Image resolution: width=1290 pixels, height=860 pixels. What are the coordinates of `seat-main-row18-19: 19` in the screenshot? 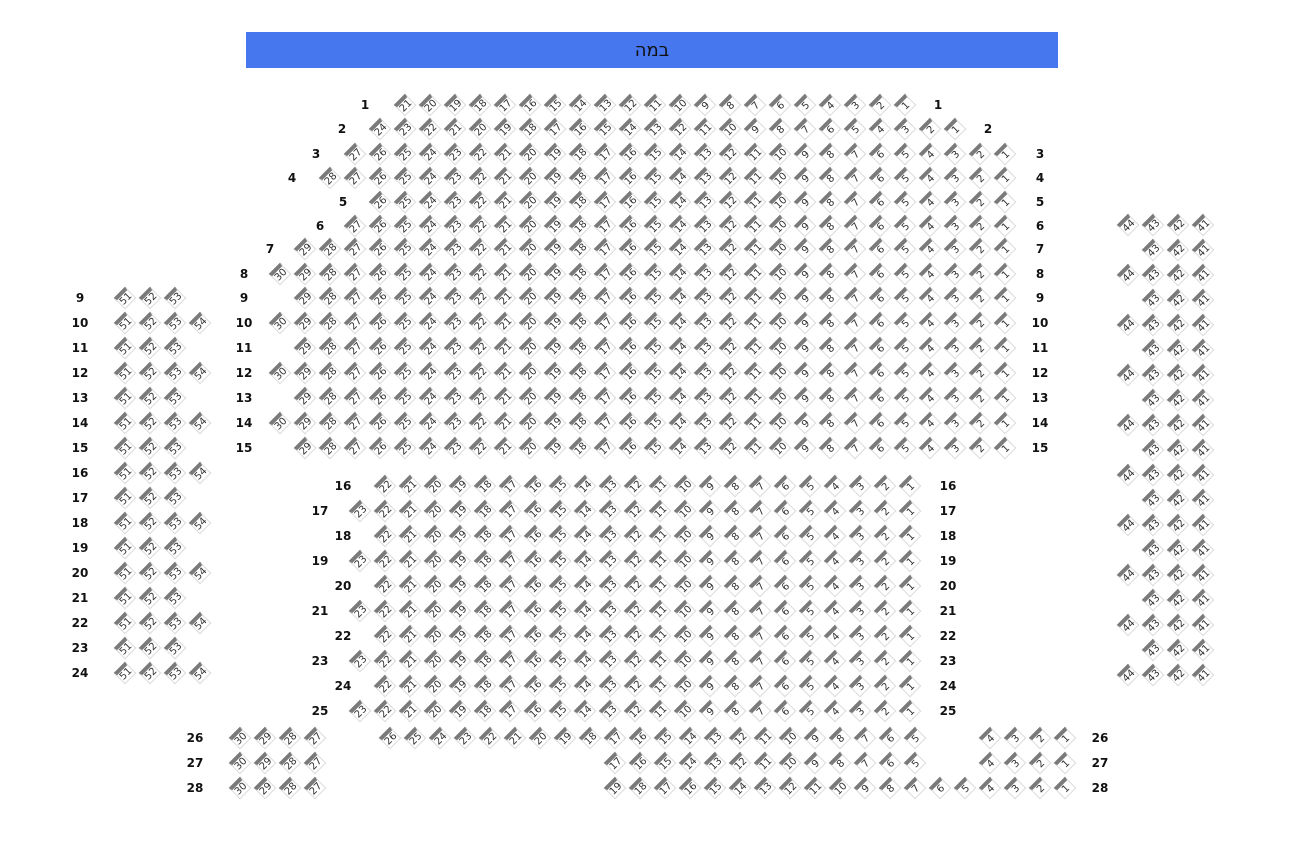 It's located at (460, 536).